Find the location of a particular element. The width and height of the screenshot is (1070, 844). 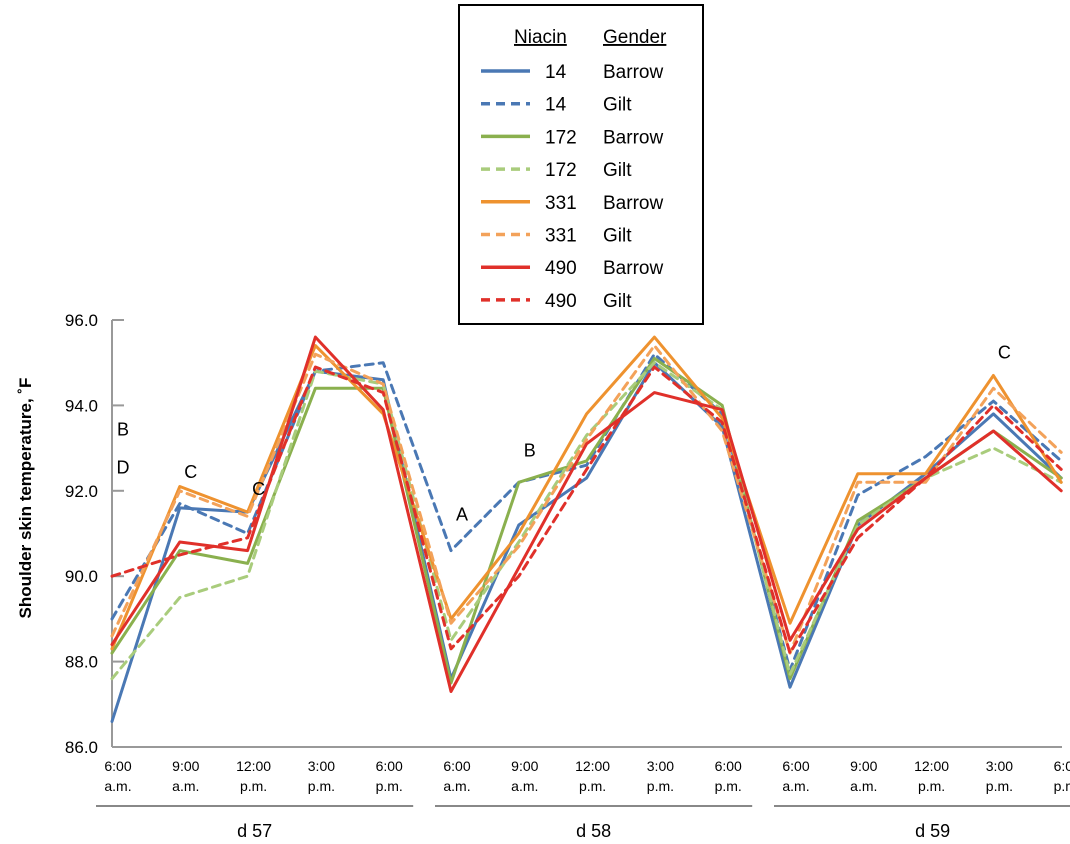

annotation-letter: D is located at coordinates (123, 468).